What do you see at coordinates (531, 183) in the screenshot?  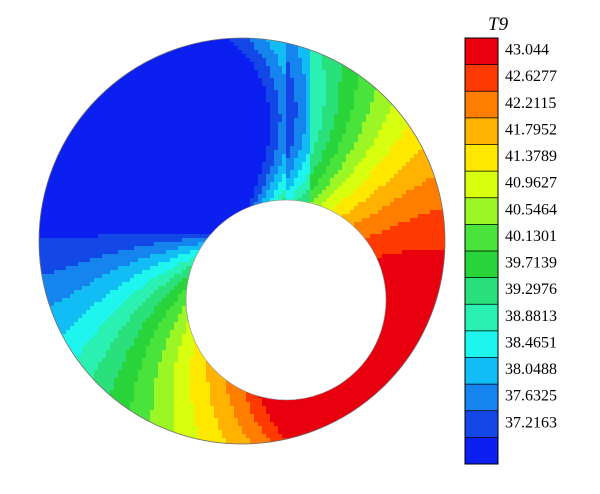 I see `colorbar-tick-label: 40.9627` at bounding box center [531, 183].